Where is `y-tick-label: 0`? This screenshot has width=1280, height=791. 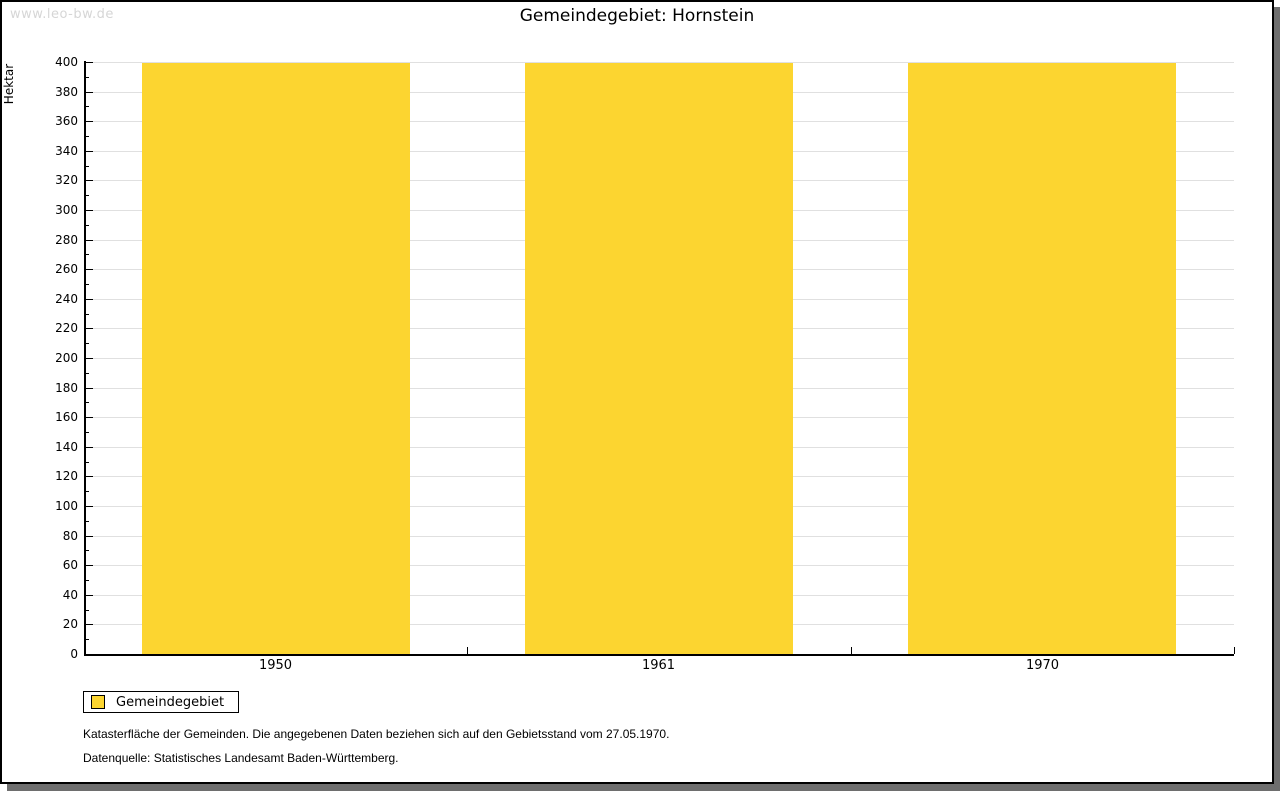
y-tick-label: 0 is located at coordinates (74, 654).